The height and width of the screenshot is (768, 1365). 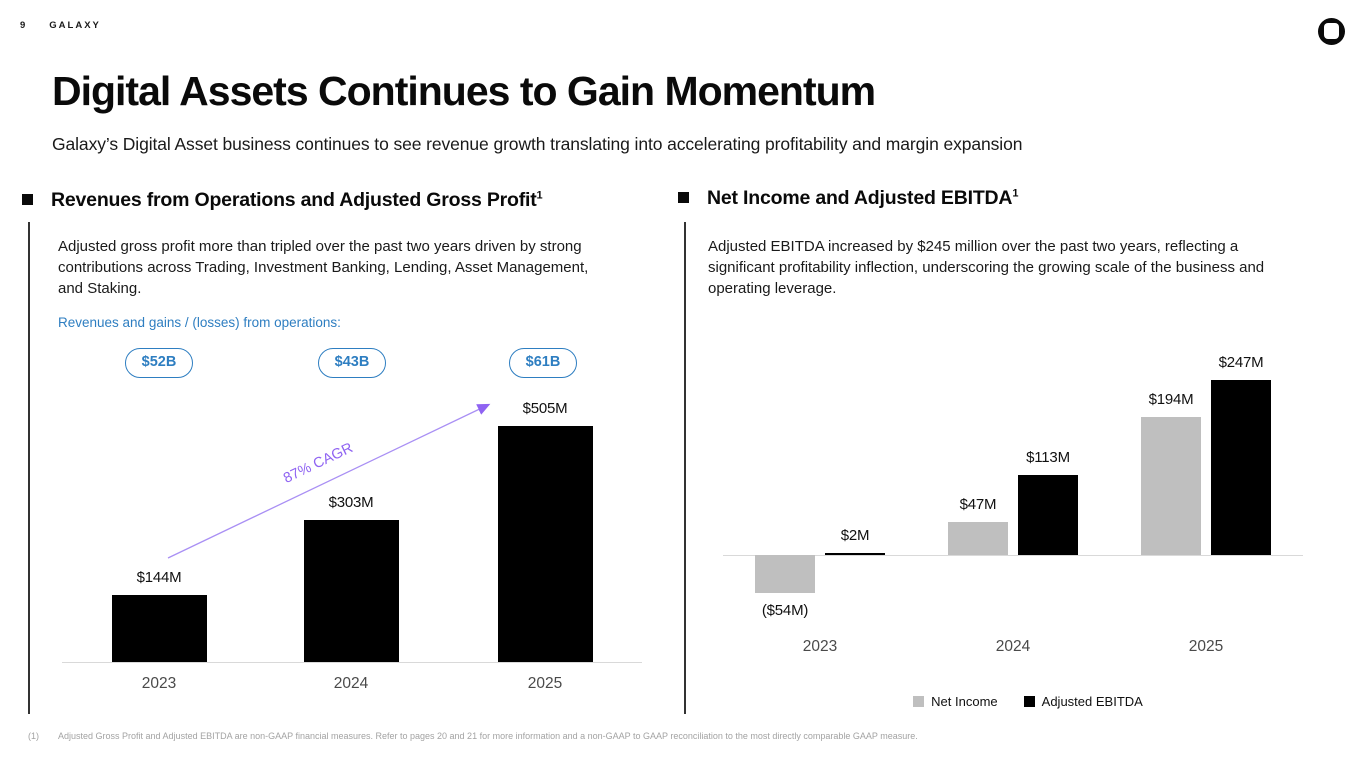 I want to click on bar-2023-revenue, so click(x=159, y=628).